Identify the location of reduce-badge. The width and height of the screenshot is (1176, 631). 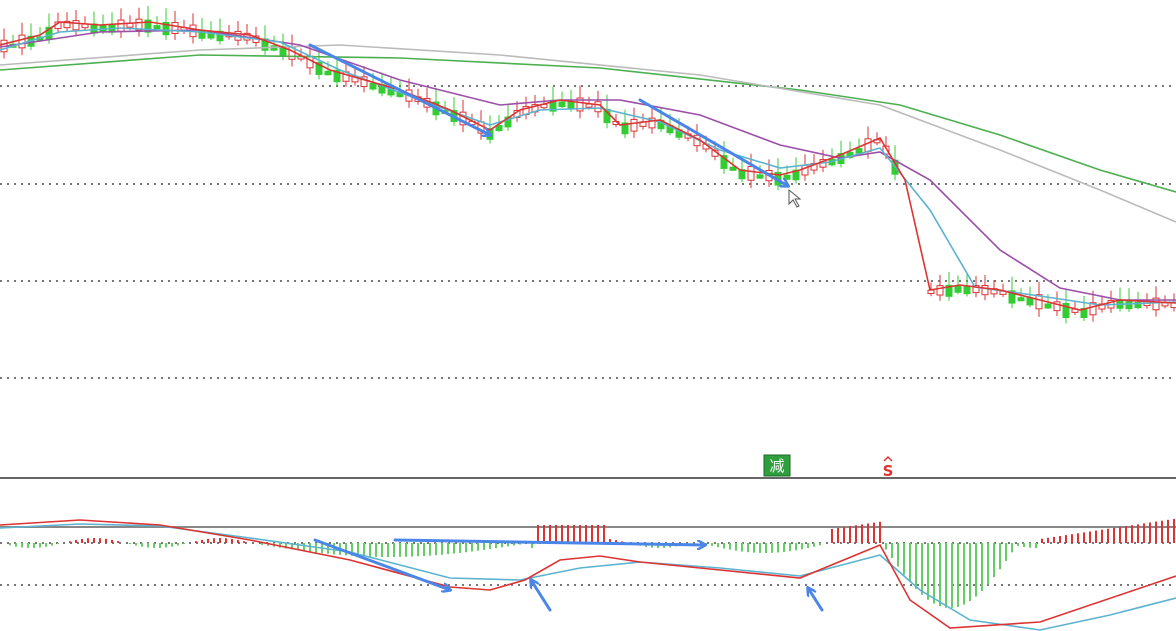
(777, 465).